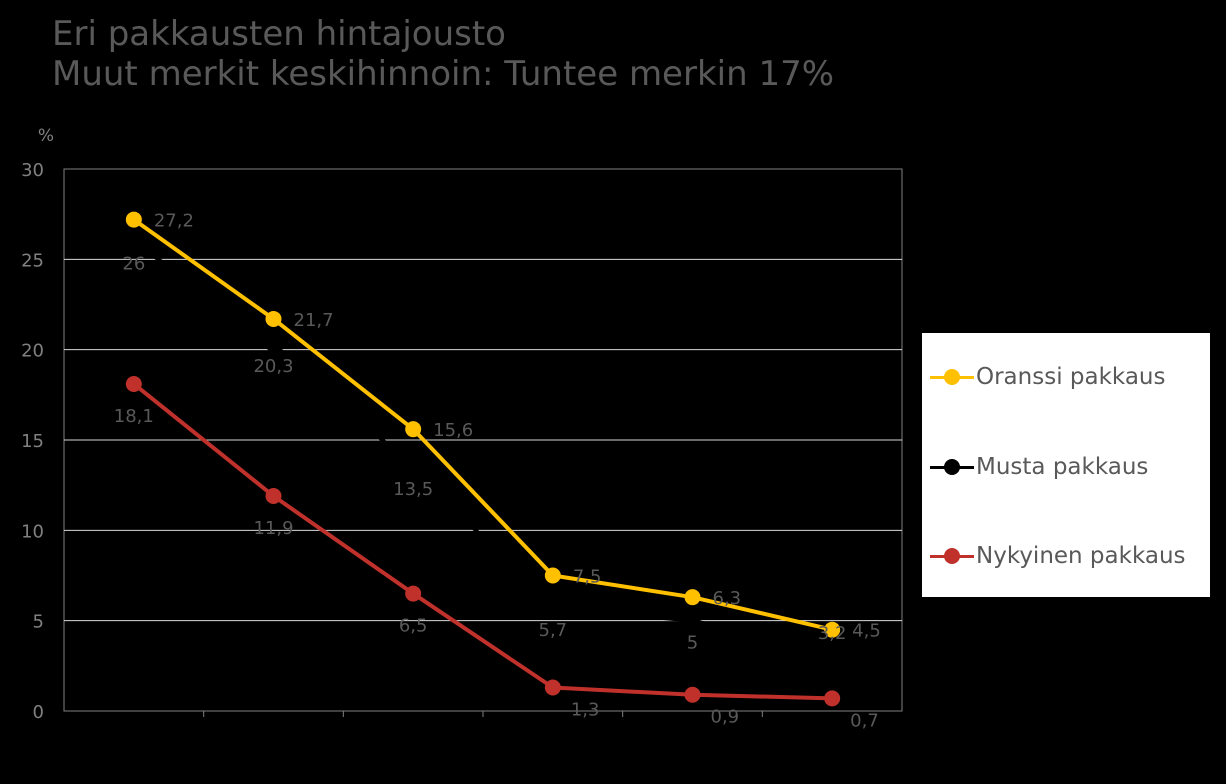 The image size is (1226, 784). What do you see at coordinates (32, 260) in the screenshot?
I see `y-tick-label: 25` at bounding box center [32, 260].